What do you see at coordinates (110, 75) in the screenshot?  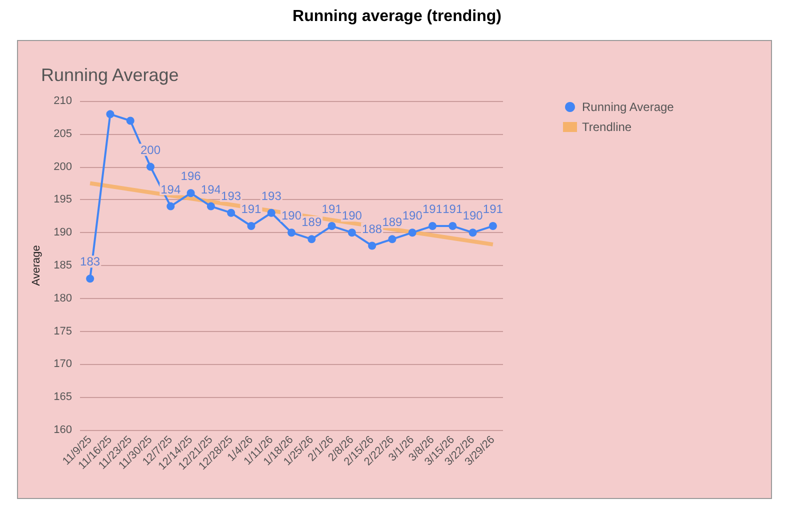 I see `chart-subtitle: Running Average` at bounding box center [110, 75].